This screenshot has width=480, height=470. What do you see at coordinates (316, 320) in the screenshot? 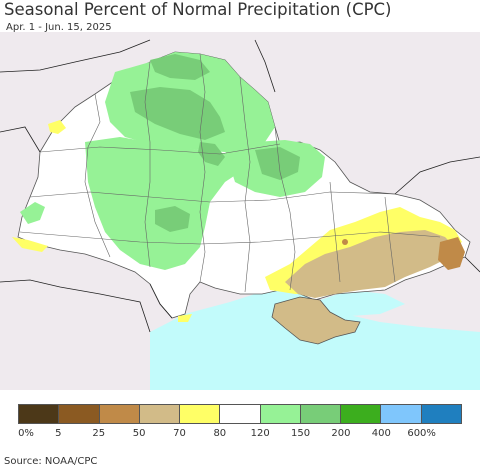
I see `crimea` at bounding box center [316, 320].